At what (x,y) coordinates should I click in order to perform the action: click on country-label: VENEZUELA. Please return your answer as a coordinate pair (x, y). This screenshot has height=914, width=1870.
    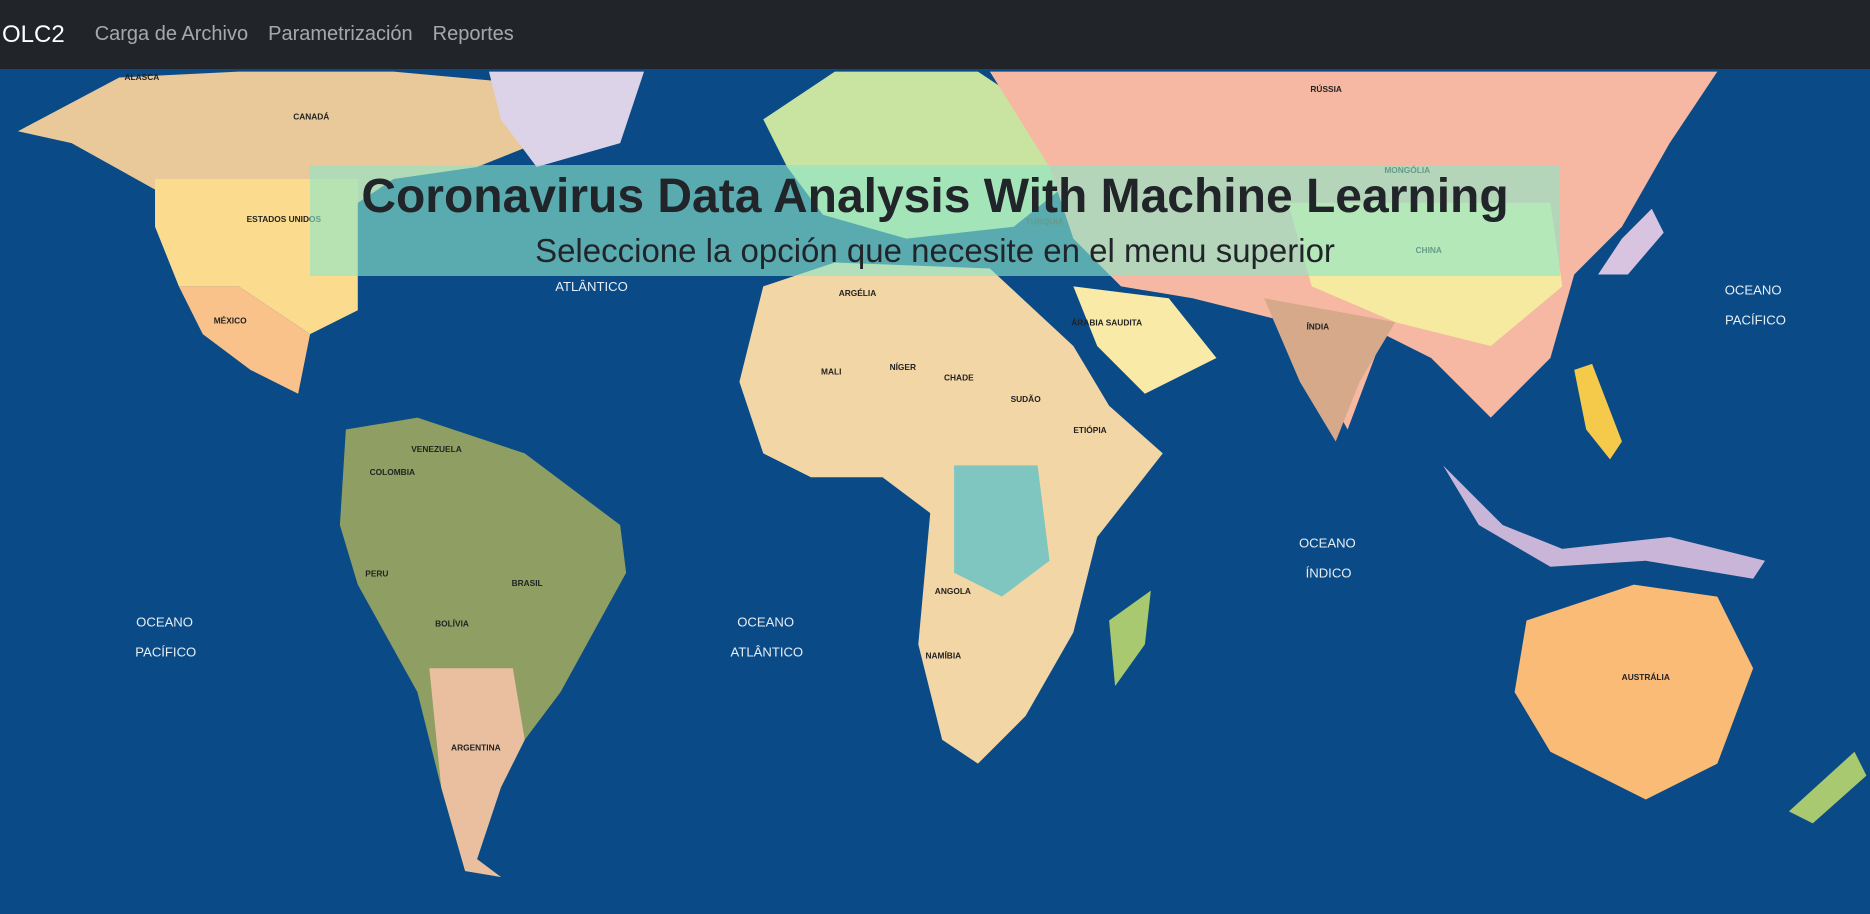
    Looking at the image, I should click on (436, 449).